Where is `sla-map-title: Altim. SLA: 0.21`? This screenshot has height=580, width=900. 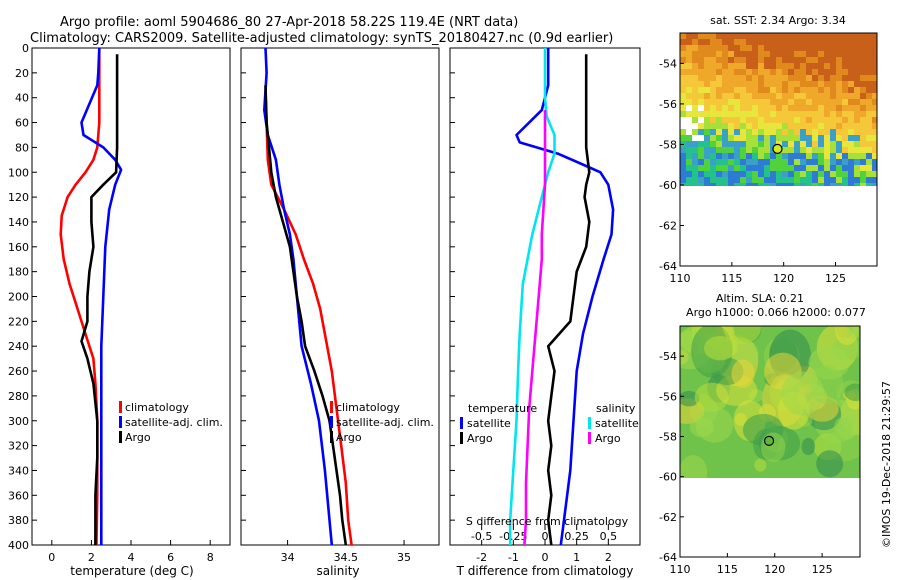
sla-map-title: Altim. SLA: 0.21 is located at coordinates (760, 298).